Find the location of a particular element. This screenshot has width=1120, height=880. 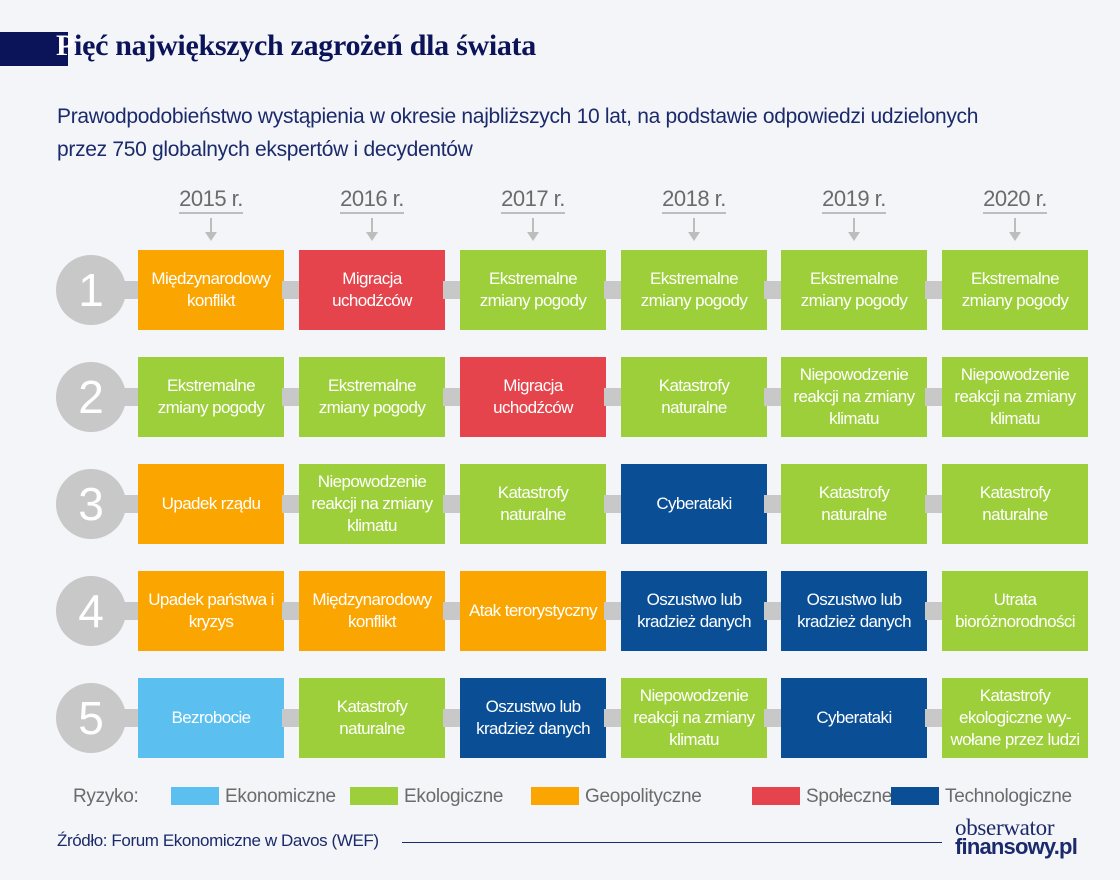

year-text: 2020 r. is located at coordinates (1015, 200).